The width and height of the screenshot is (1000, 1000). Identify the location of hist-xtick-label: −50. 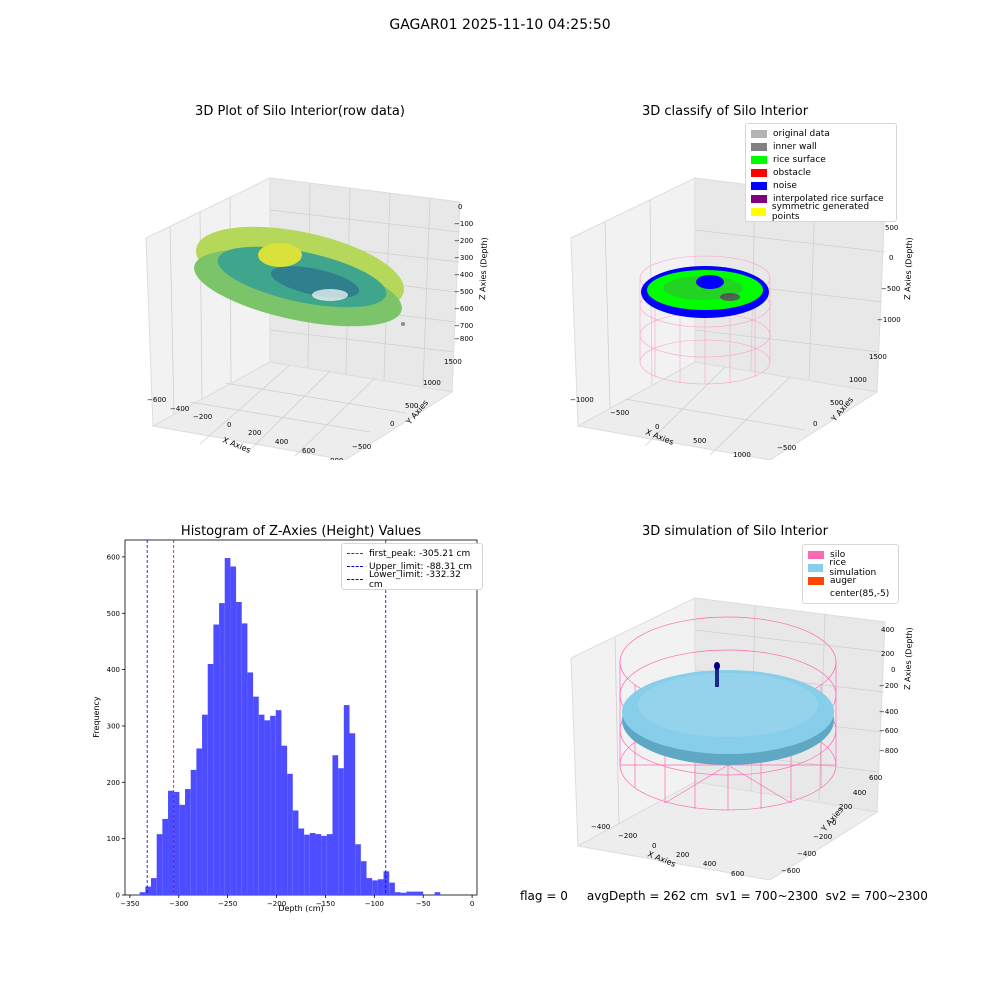
(423, 904).